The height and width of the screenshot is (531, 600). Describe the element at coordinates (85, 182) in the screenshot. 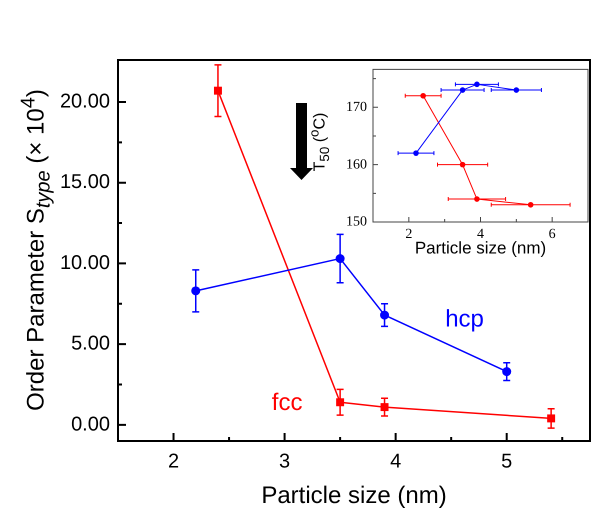

I see `y-tick-label: 15.00` at that location.